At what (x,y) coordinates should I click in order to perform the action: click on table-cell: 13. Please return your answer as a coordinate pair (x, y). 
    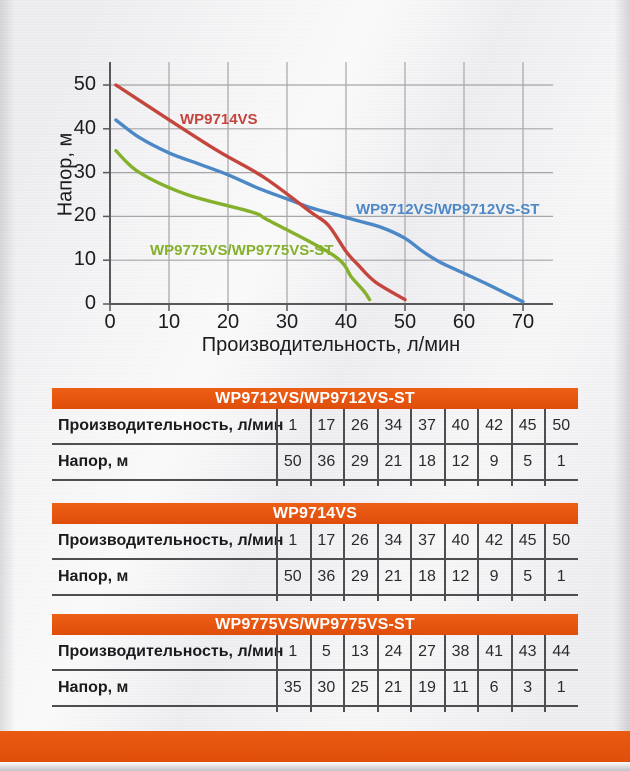
    Looking at the image, I should click on (359, 651).